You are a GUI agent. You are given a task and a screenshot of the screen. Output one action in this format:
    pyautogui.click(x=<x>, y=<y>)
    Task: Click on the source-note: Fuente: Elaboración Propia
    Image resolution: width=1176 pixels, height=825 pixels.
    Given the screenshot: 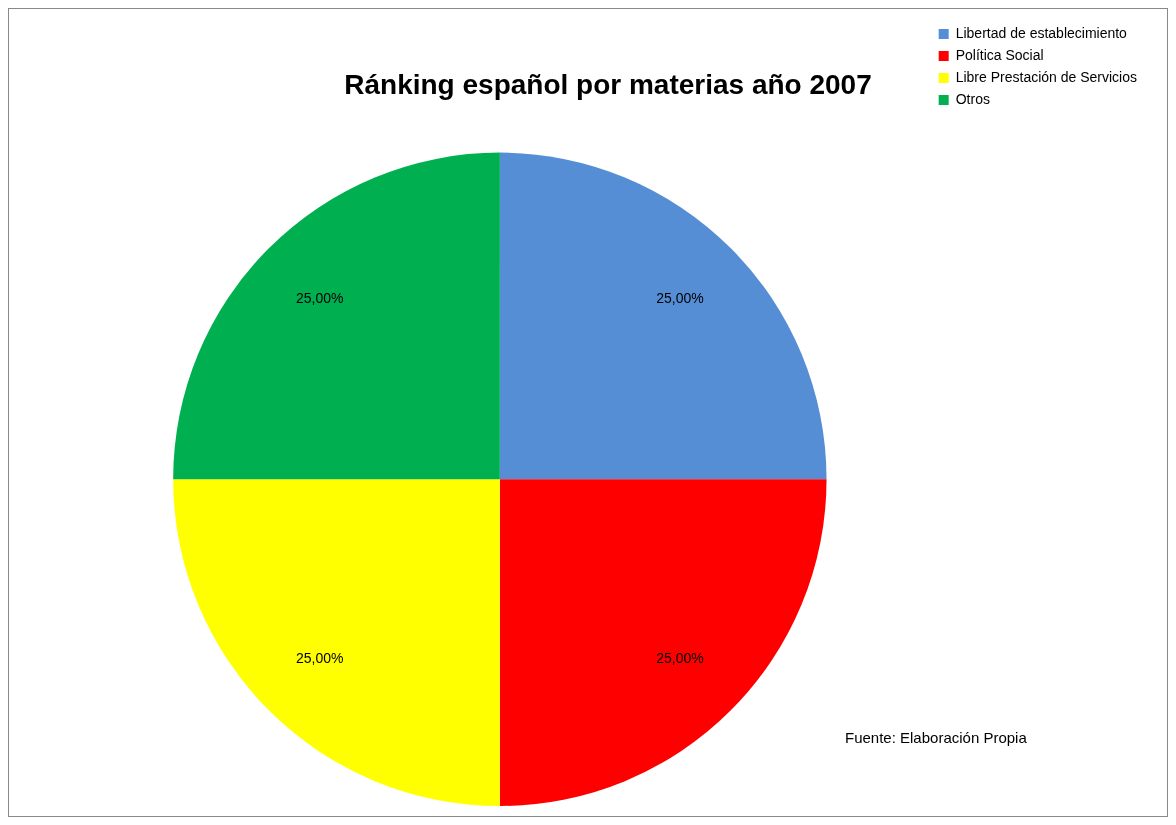 What is the action you would take?
    pyautogui.click(x=936, y=737)
    